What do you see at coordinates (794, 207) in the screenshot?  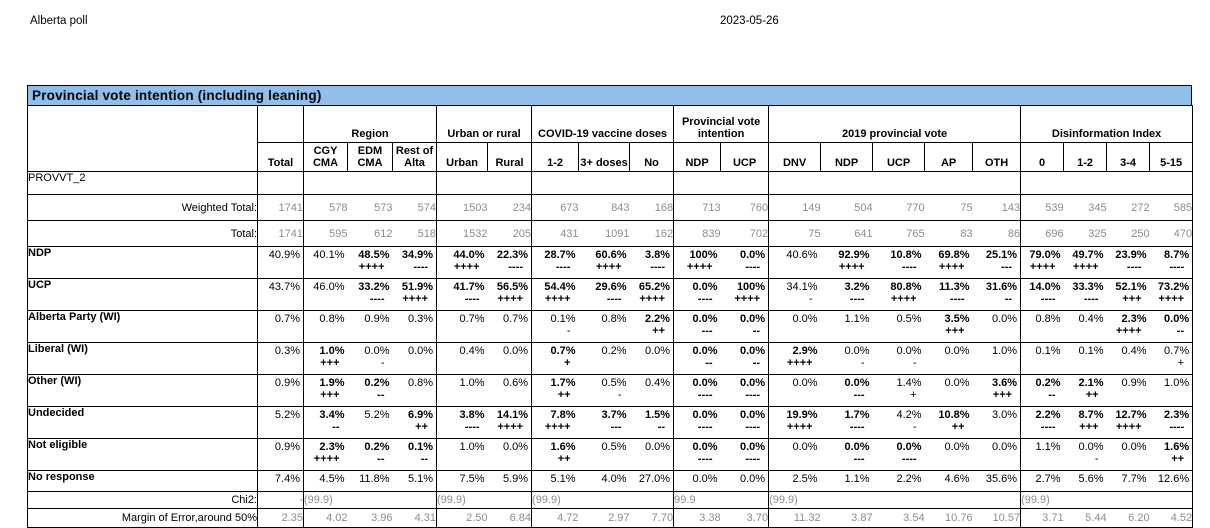 I see `table-cell: 149` at bounding box center [794, 207].